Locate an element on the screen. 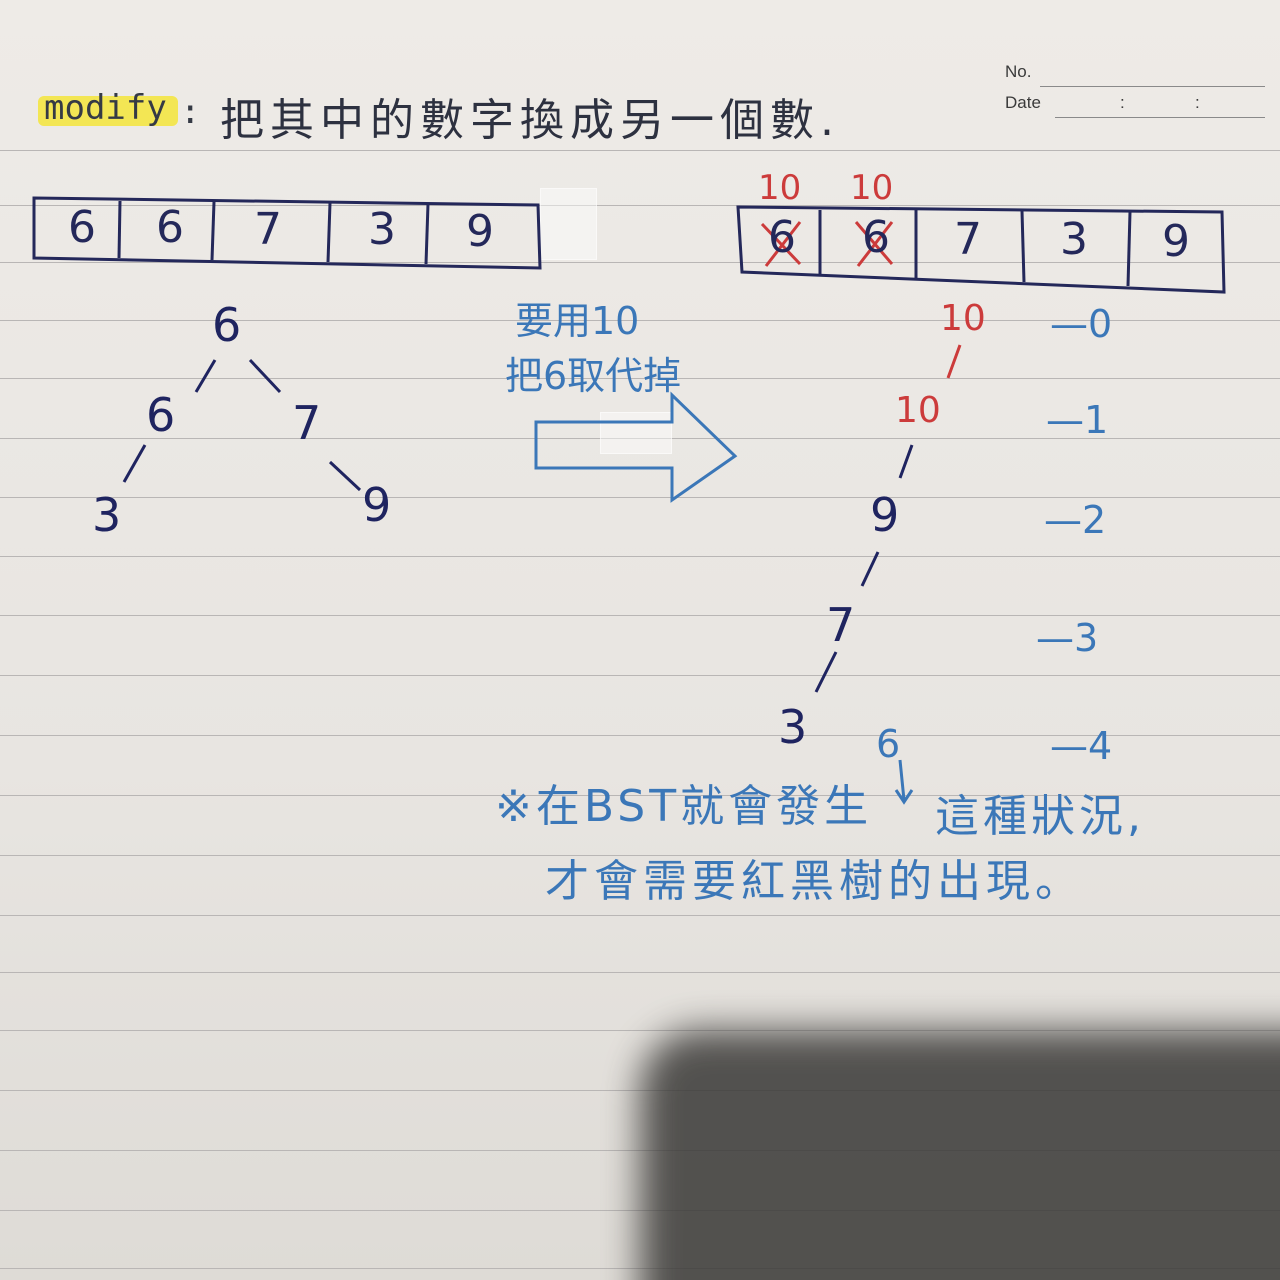 This screenshot has height=1280, width=1280. tree-node-right: 7 is located at coordinates (307, 423).